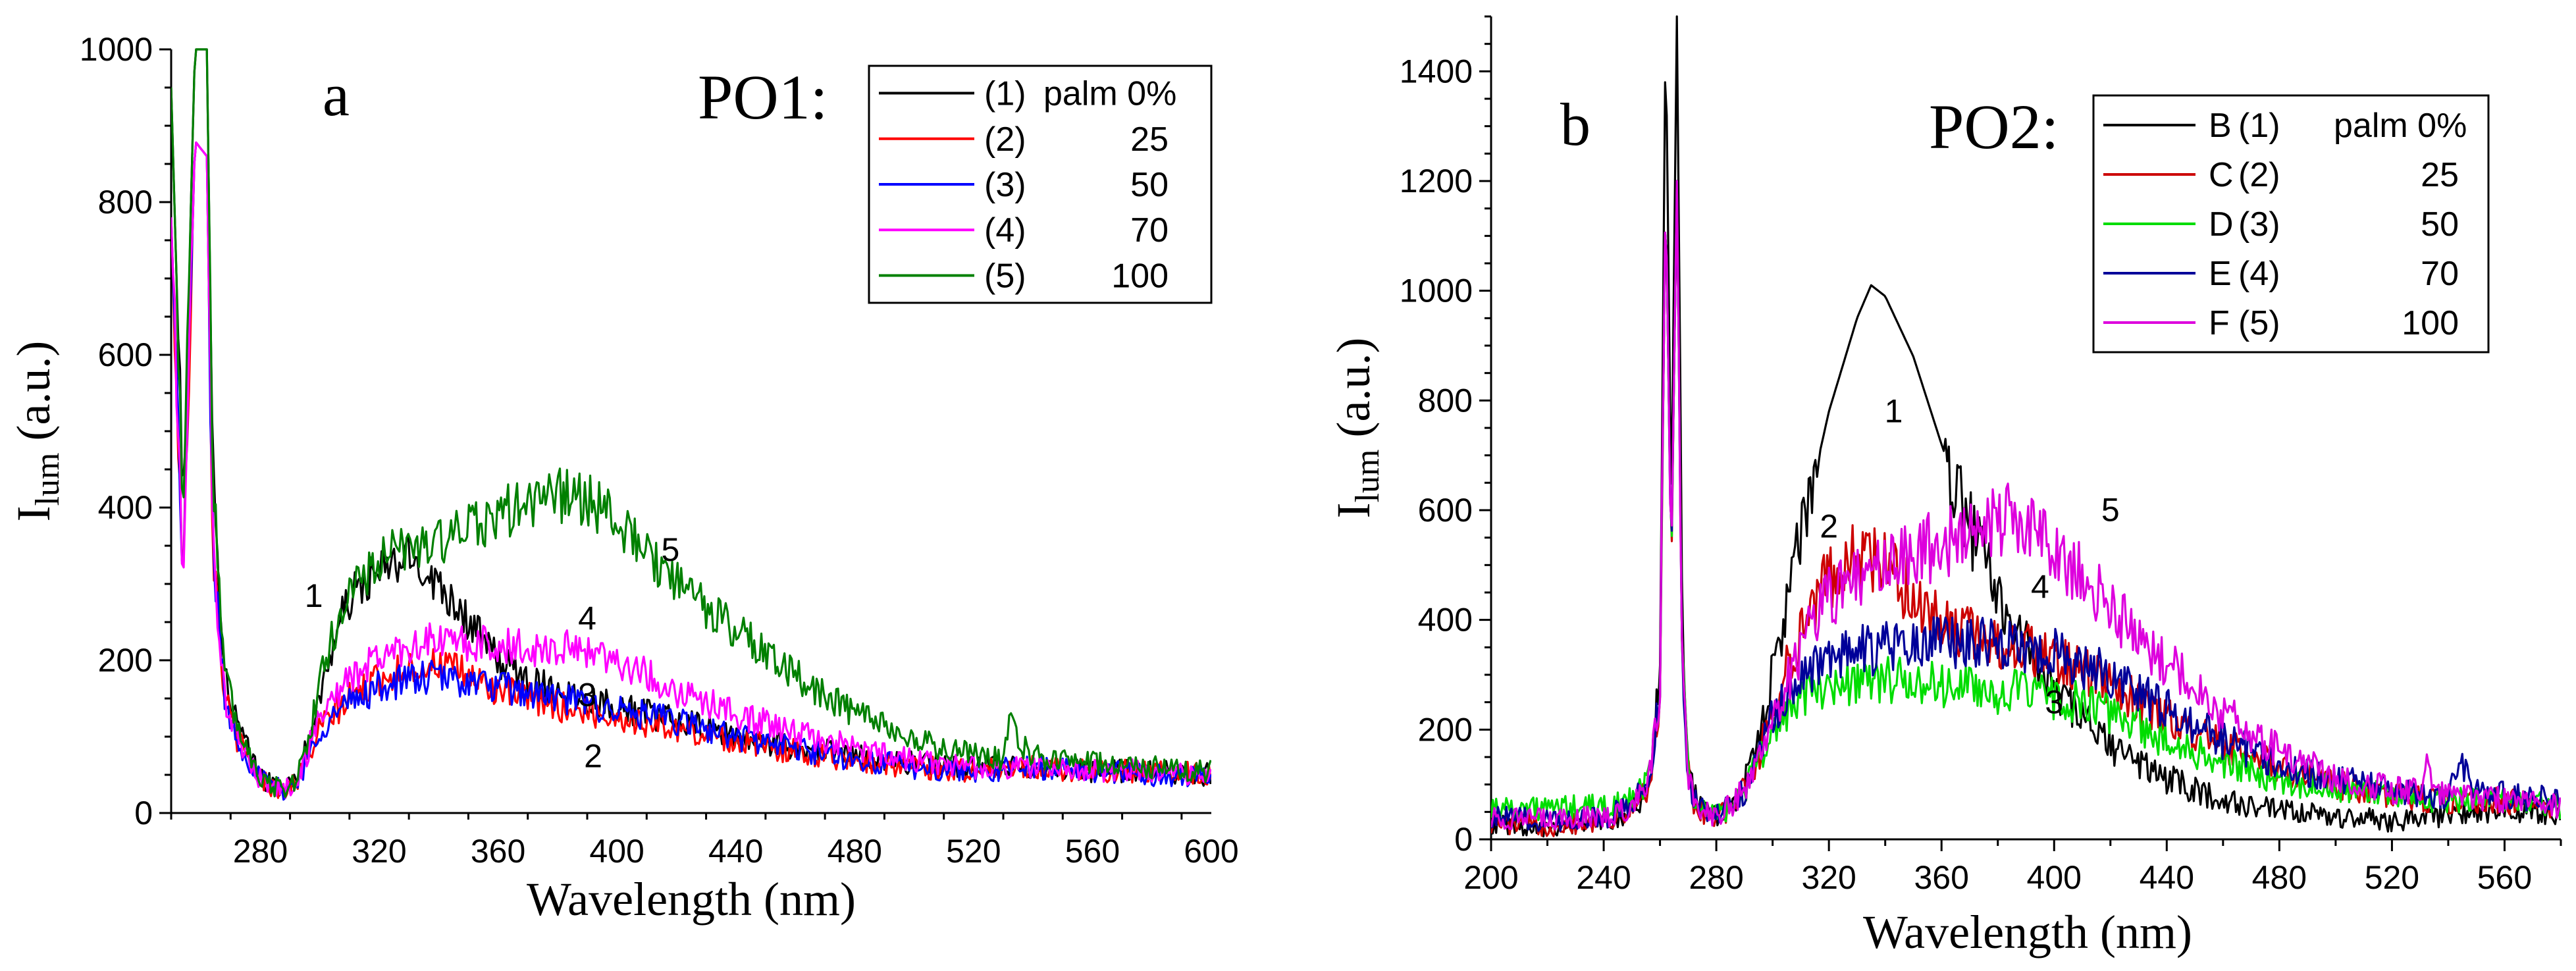 This screenshot has height=971, width=2576. Describe the element at coordinates (2259, 175) in the screenshot. I see `legend-index-2: (2)` at that location.